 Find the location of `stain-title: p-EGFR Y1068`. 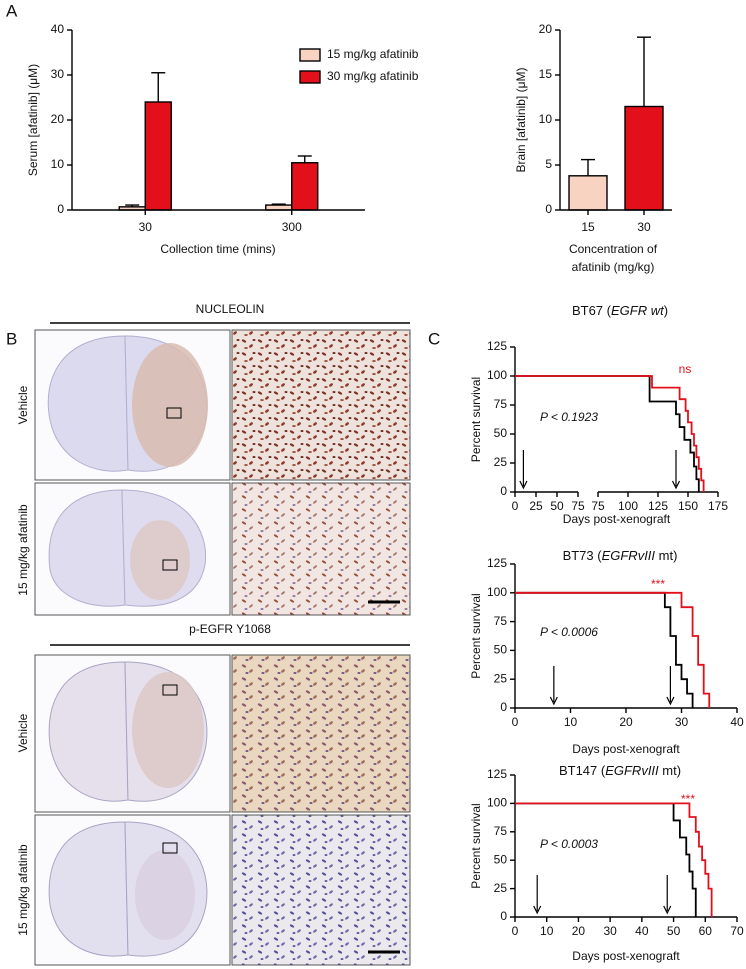

stain-title: p-EGFR Y1068 is located at coordinates (230, 629).